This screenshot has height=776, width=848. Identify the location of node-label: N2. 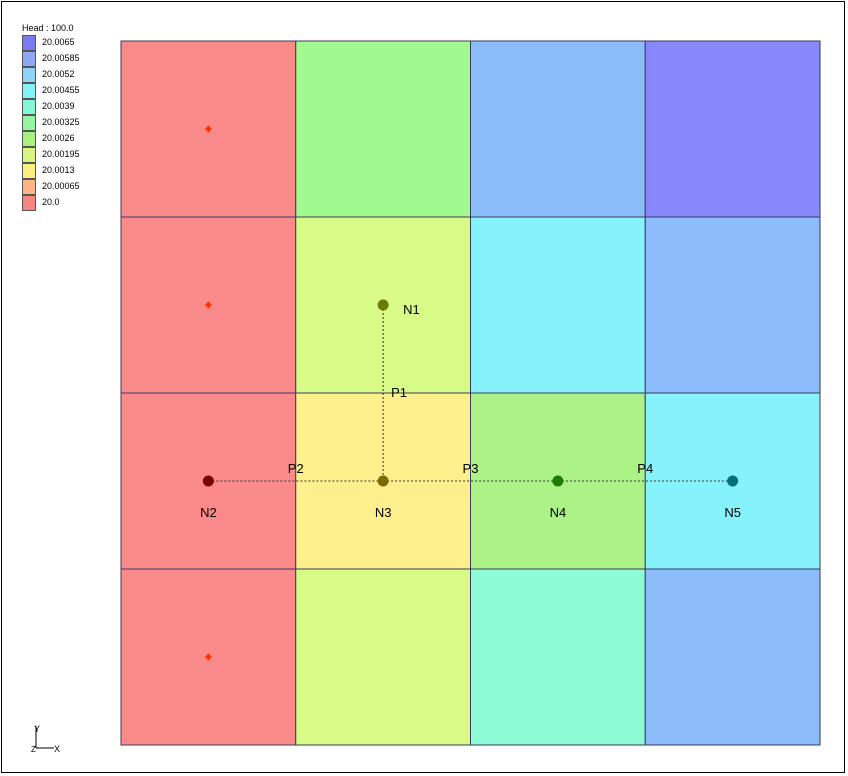
(208, 512).